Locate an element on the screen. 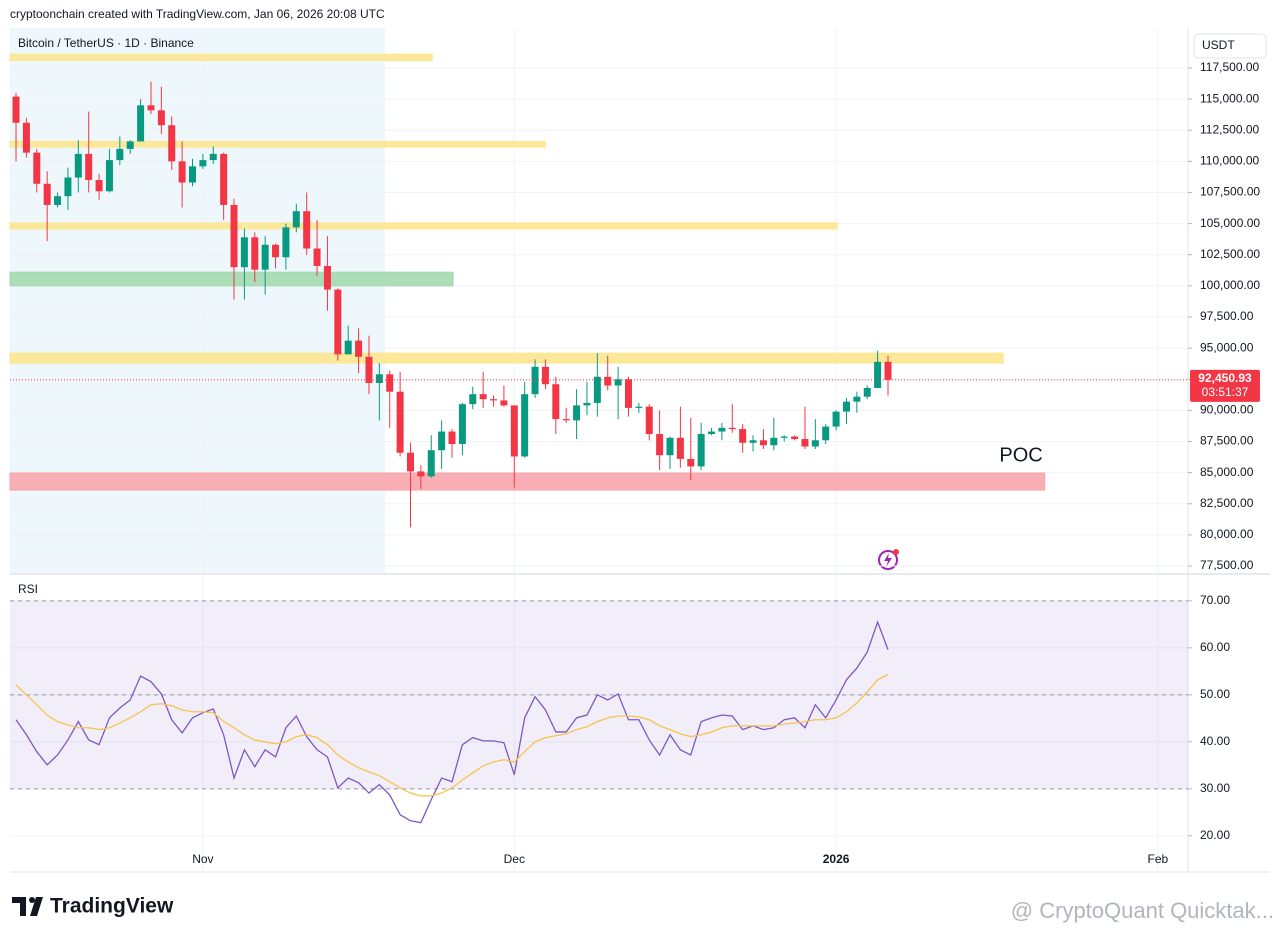  symbol-title: Bitcoin / TetherUS · 1D · Binance is located at coordinates (106, 43).